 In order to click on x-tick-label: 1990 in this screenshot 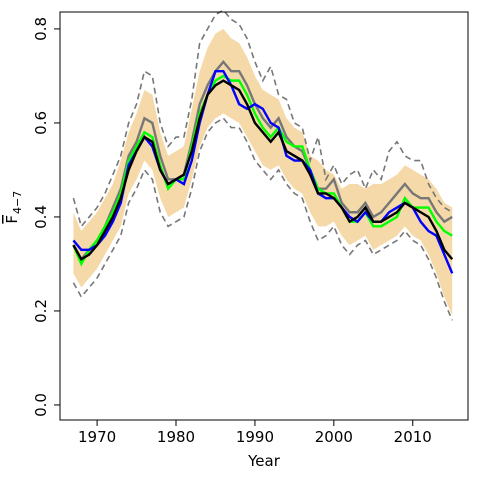, I will do `click(255, 437)`.